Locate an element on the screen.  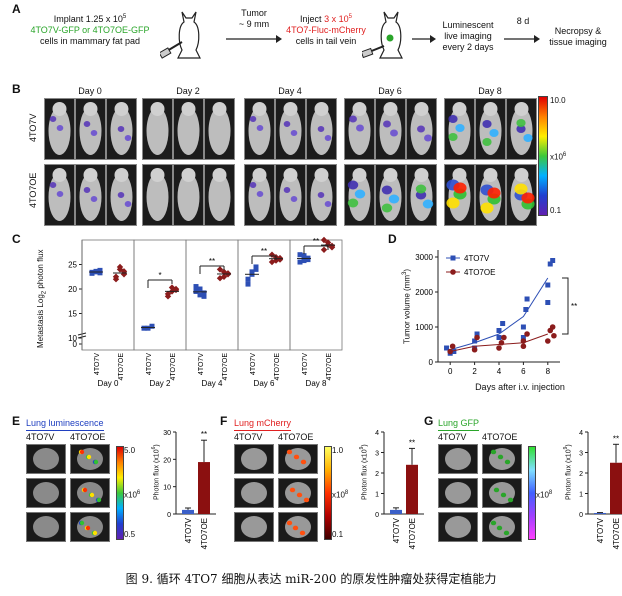
scale-top-label: 1.0 is located at coordinates (338, 450).